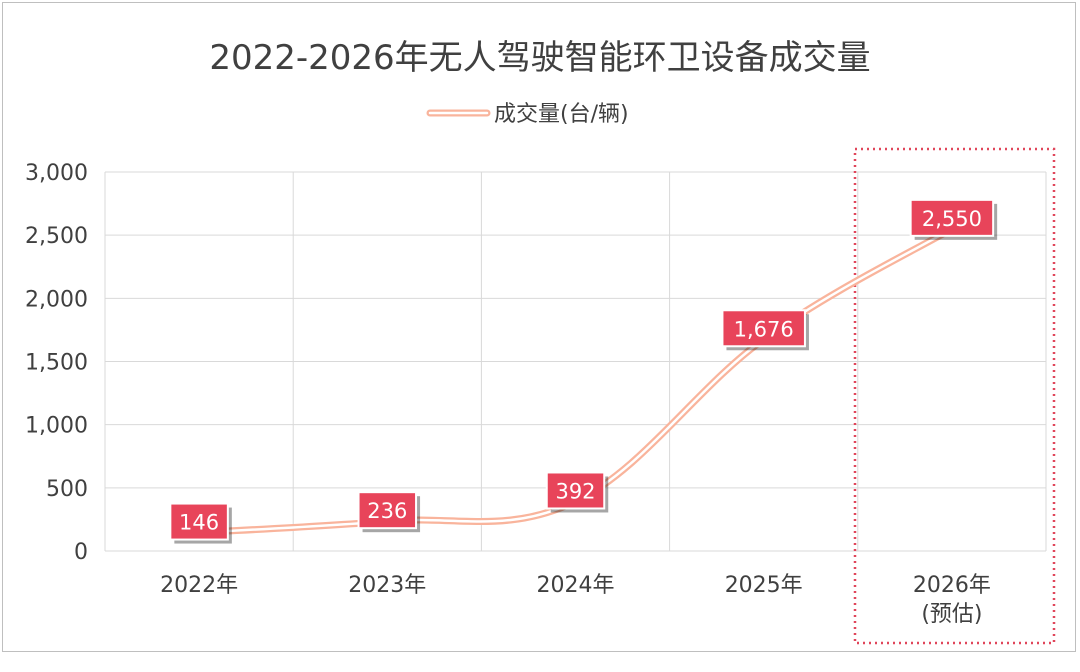  What do you see at coordinates (951, 614) in the screenshot?
I see `x-tick-label-line: (预估)` at bounding box center [951, 614].